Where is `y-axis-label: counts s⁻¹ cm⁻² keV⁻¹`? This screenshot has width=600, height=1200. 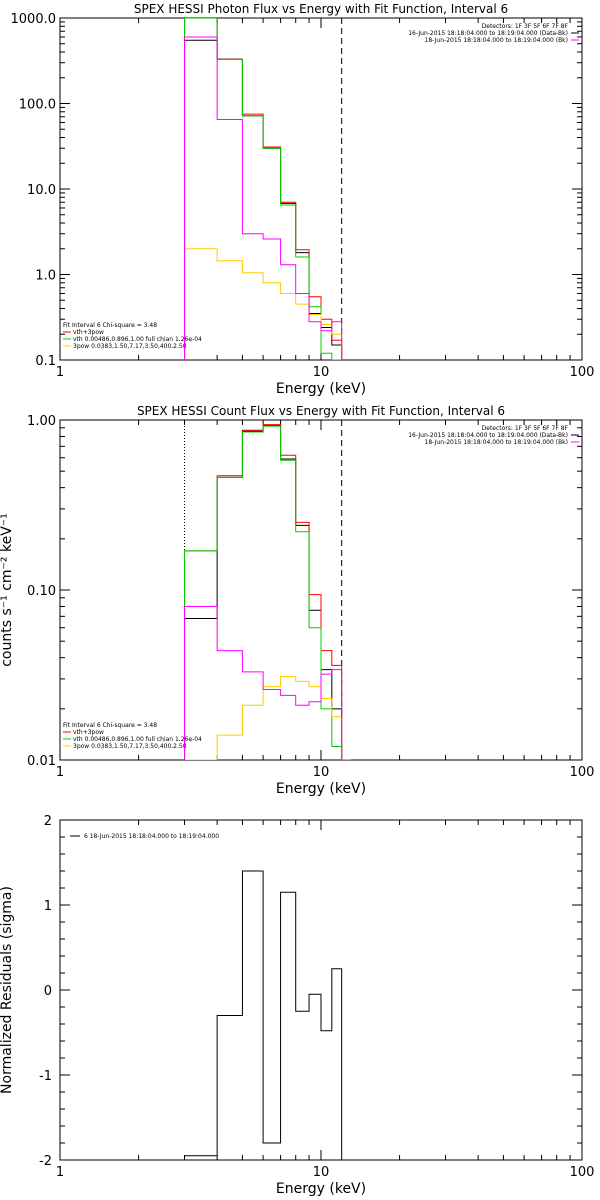
y-axis-label: counts s⁻¹ cm⁻² keV⁻¹ is located at coordinates (7, 590).